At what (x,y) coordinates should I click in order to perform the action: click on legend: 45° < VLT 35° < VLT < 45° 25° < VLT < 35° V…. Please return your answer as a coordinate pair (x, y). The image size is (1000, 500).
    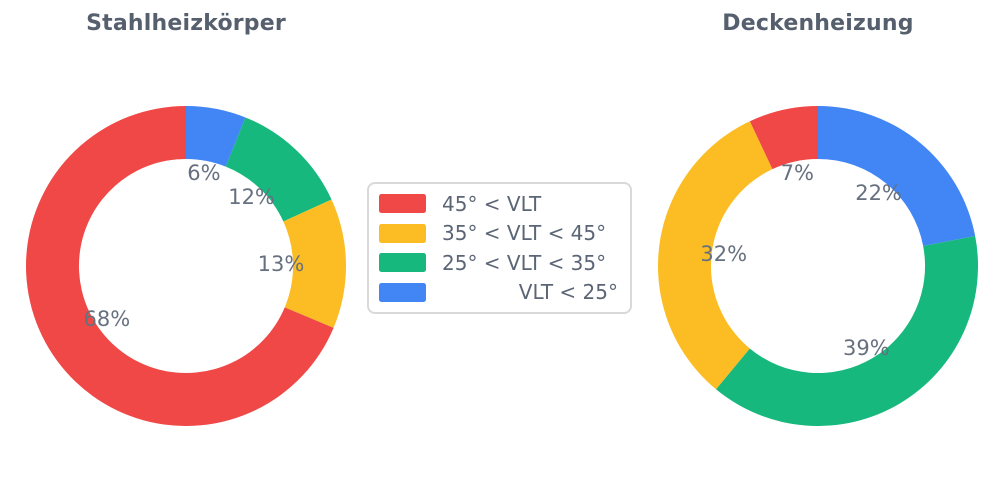
    Looking at the image, I should click on (499, 248).